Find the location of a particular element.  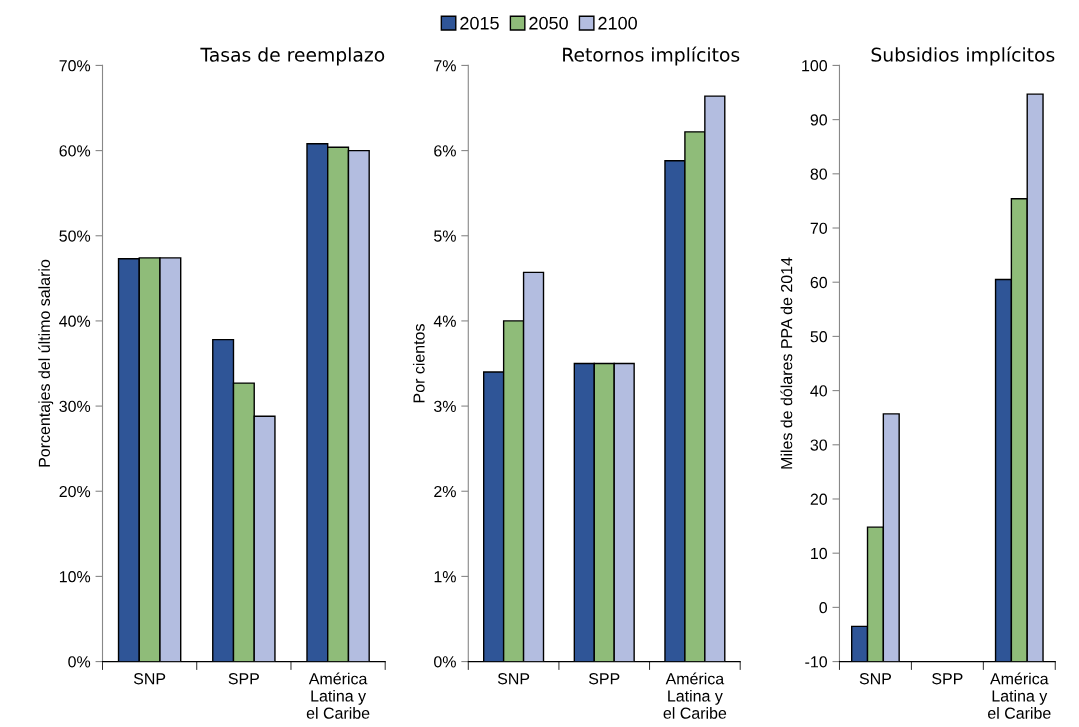

y-tick-label: 20 is located at coordinates (819, 499).